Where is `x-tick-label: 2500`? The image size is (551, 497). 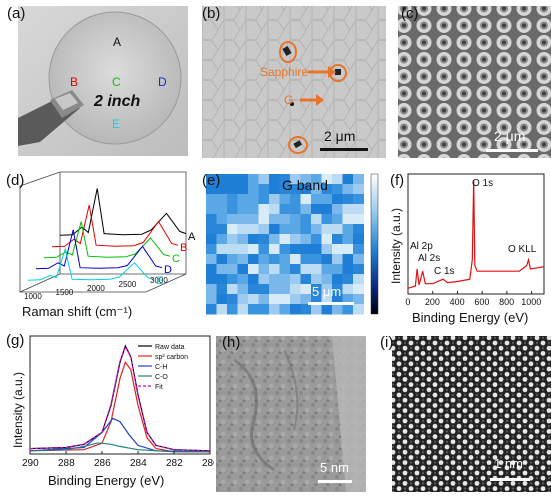
x-tick-label: 2500 is located at coordinates (128, 284).